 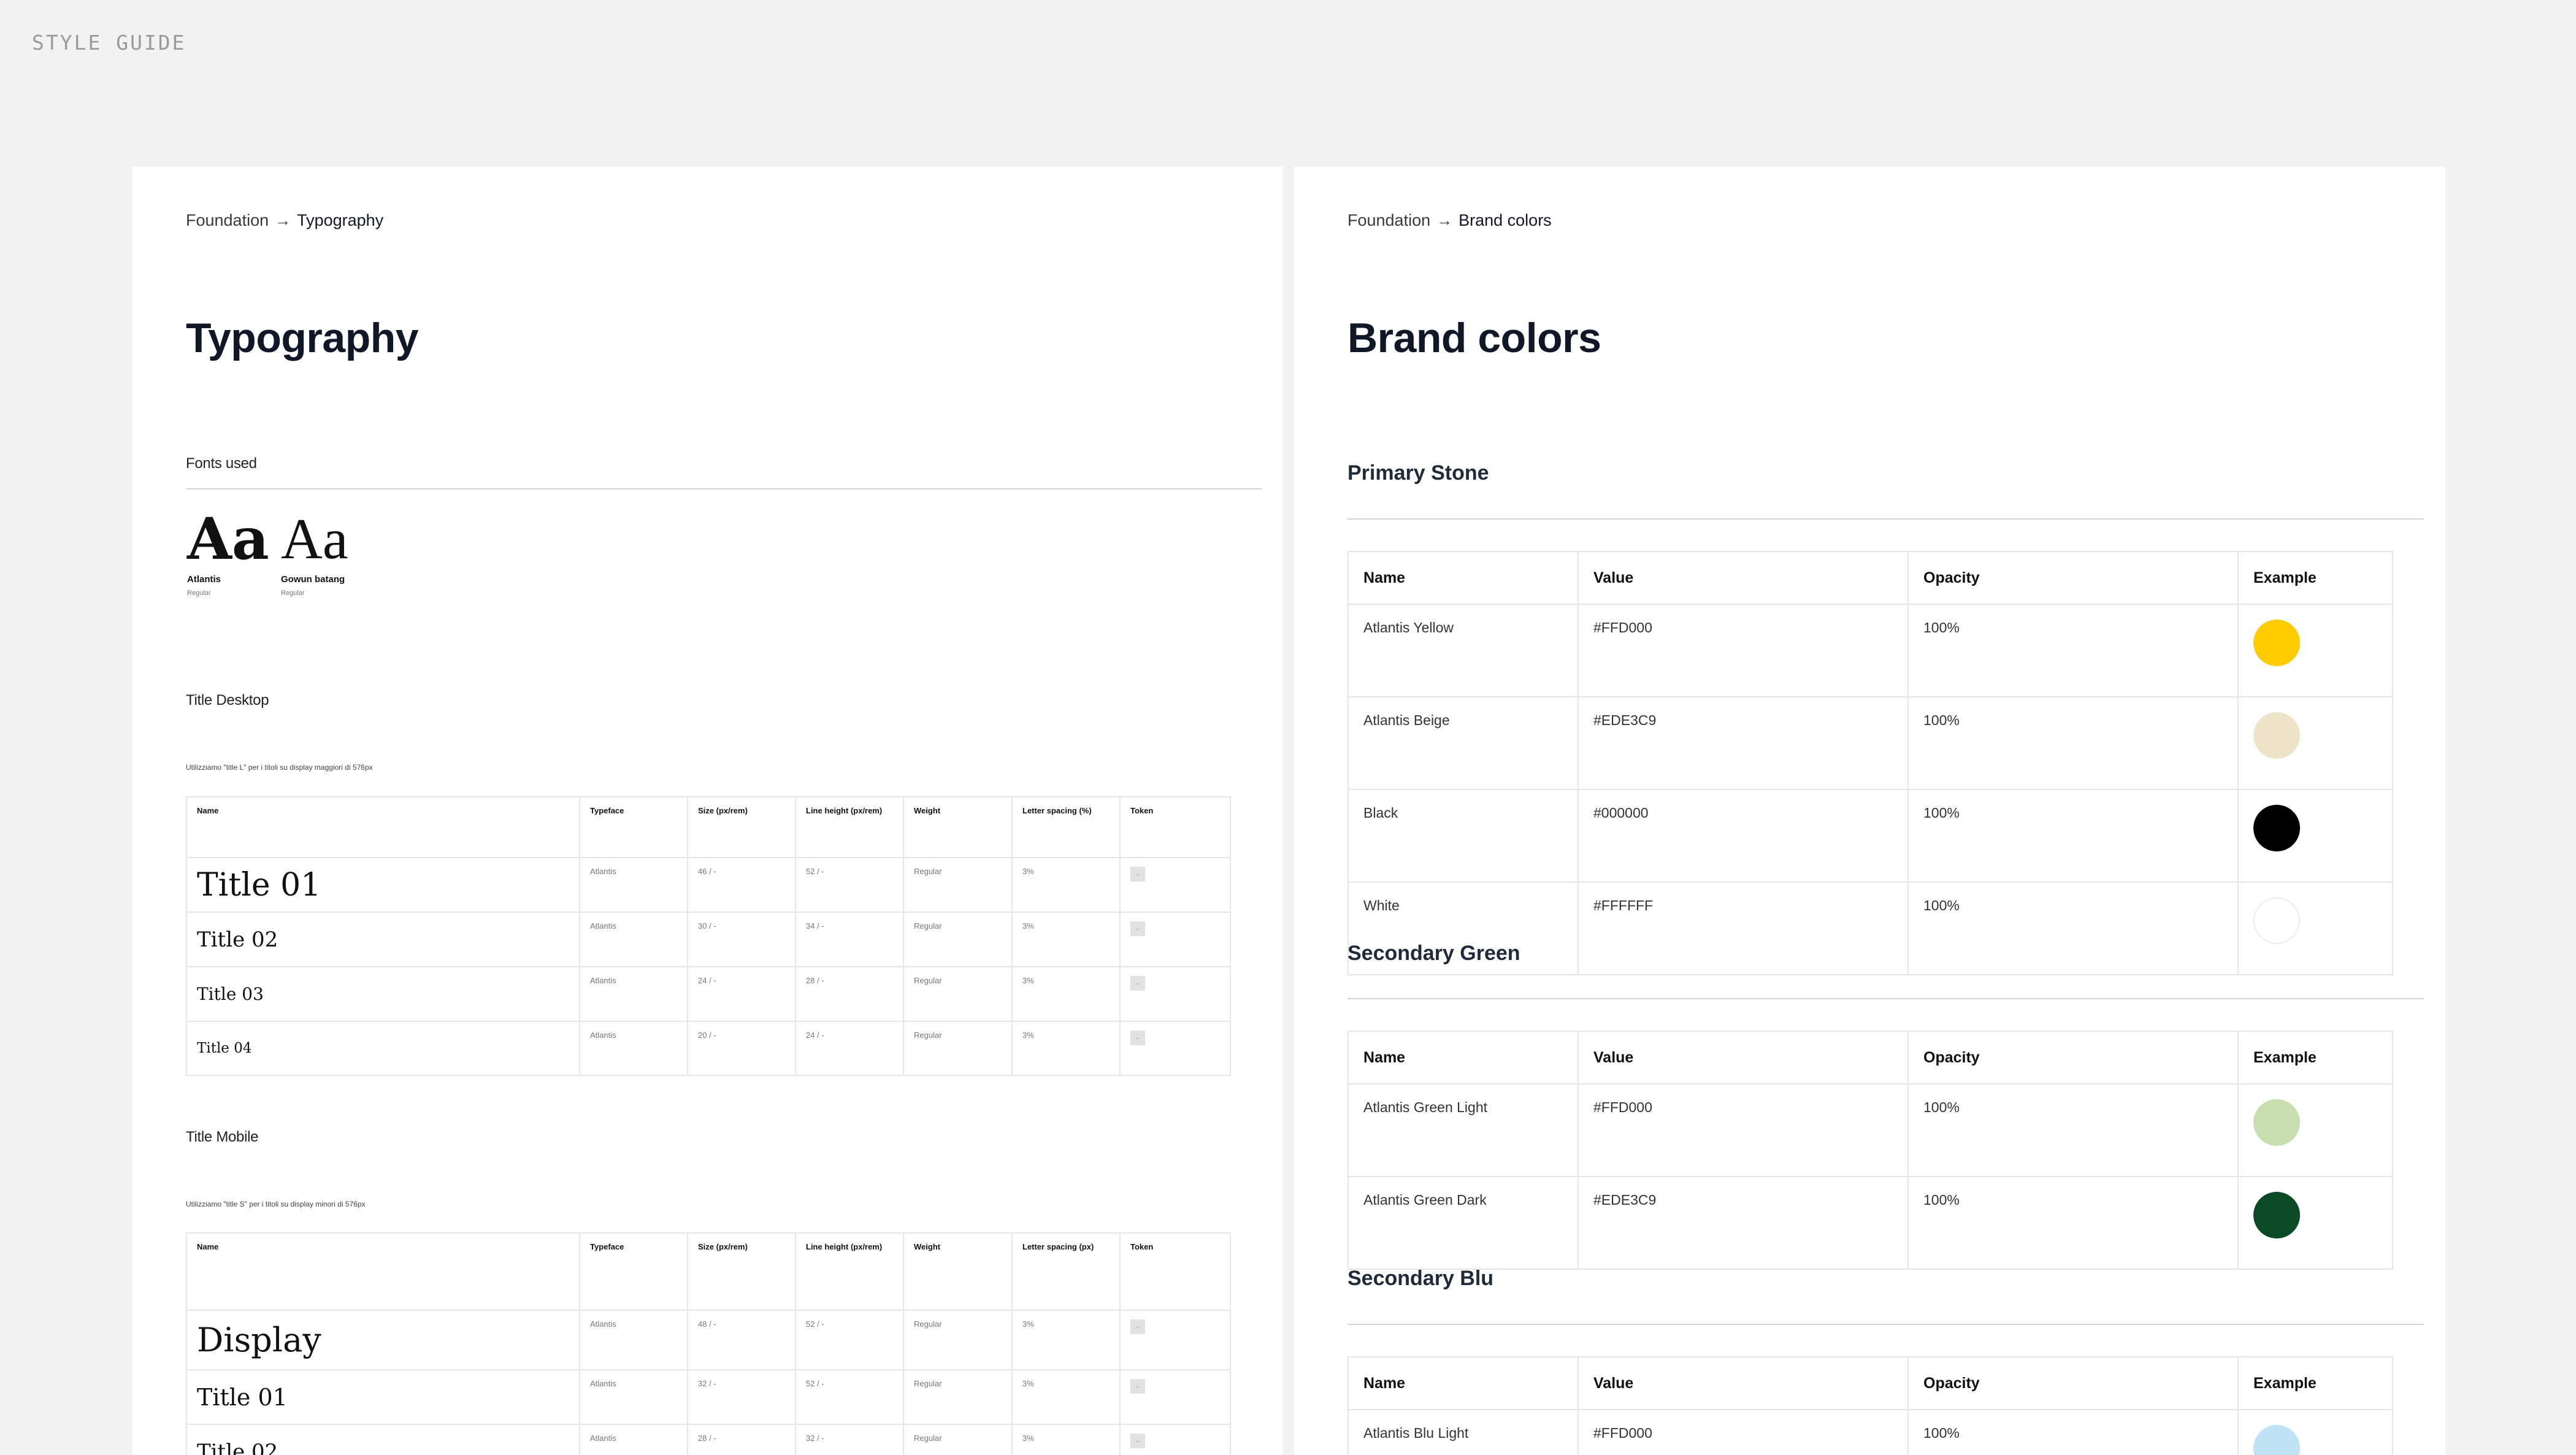 I want to click on font-name: Atlantis, so click(x=204, y=579).